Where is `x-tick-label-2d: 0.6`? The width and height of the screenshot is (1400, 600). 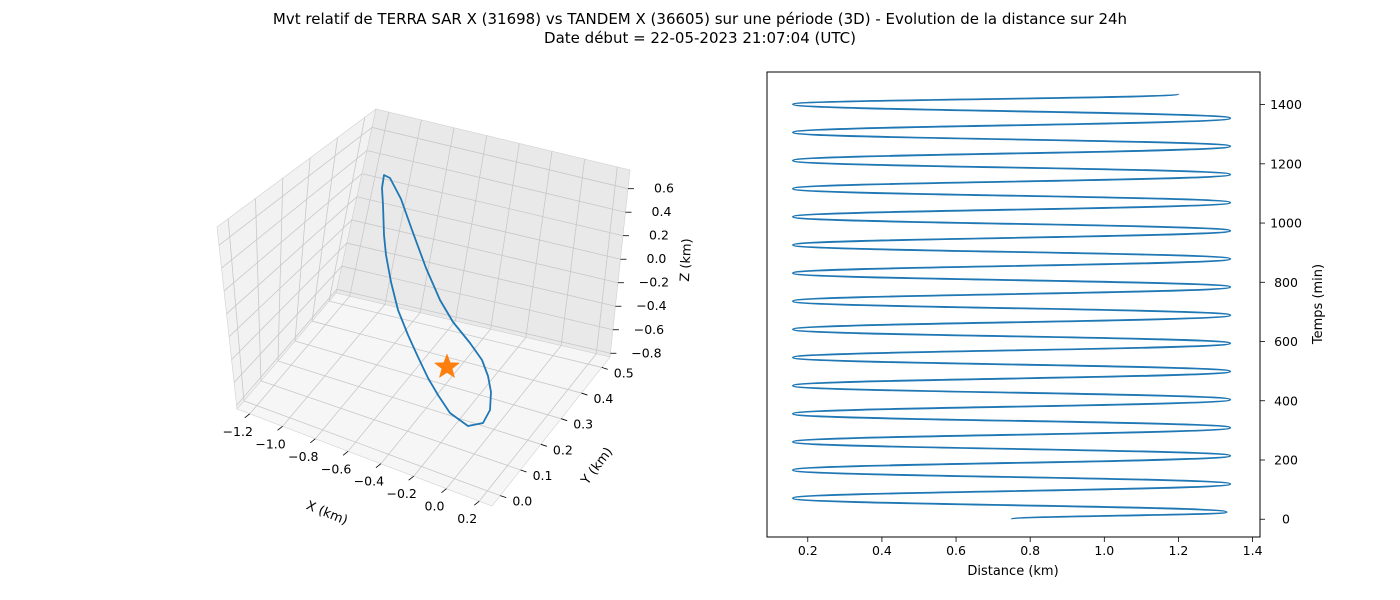 x-tick-label-2d: 0.6 is located at coordinates (956, 550).